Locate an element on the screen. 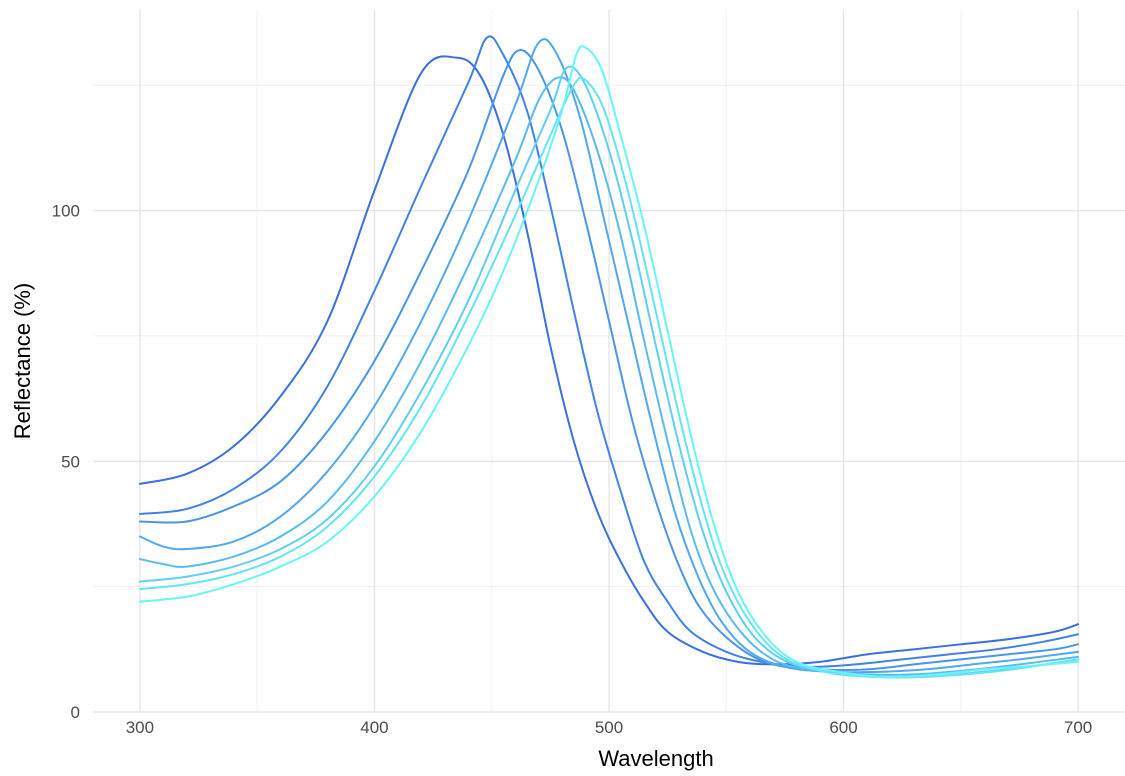 The width and height of the screenshot is (1125, 776). x-tick-label: 600 is located at coordinates (843, 727).